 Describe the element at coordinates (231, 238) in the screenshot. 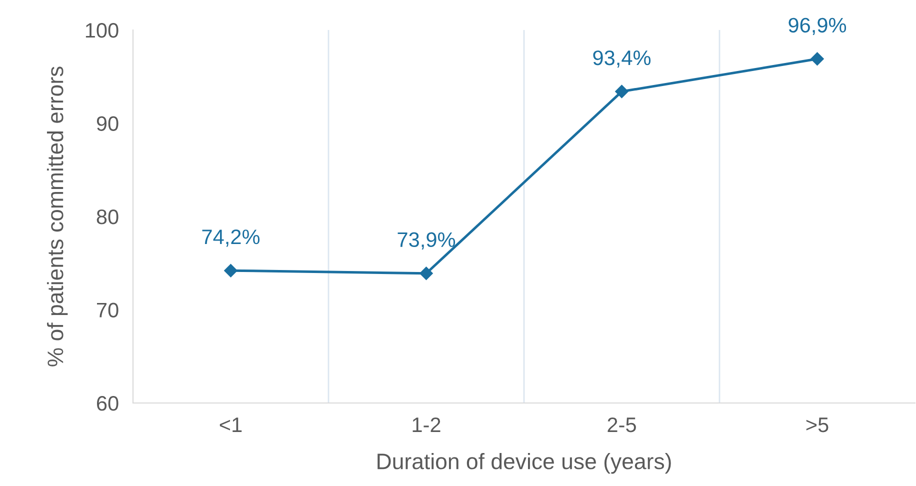

I see `data-label: 74,2%` at that location.